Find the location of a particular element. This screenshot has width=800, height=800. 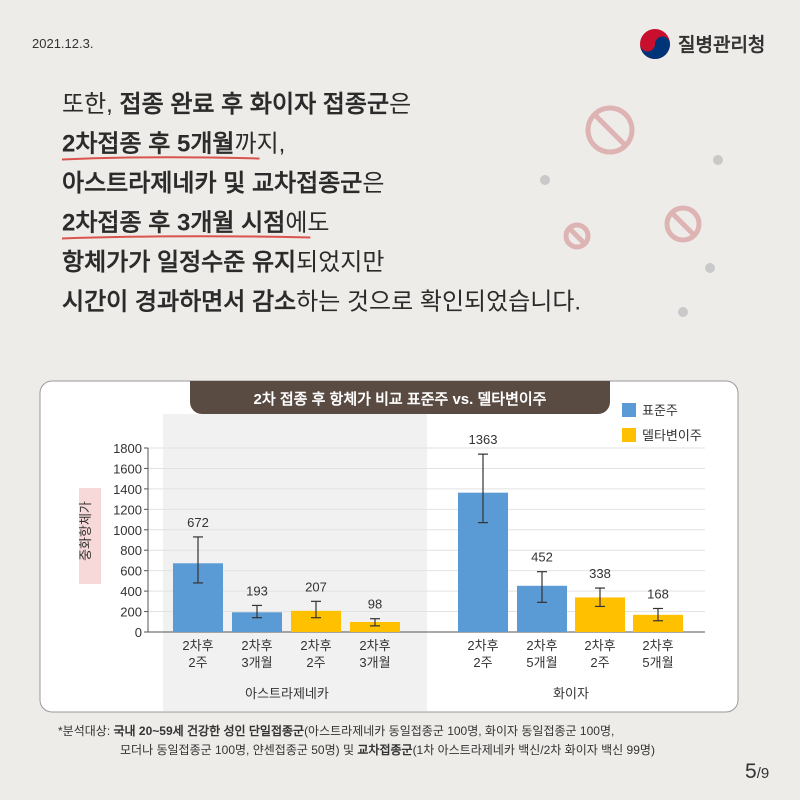

page-number: 5/9 is located at coordinates (757, 771).